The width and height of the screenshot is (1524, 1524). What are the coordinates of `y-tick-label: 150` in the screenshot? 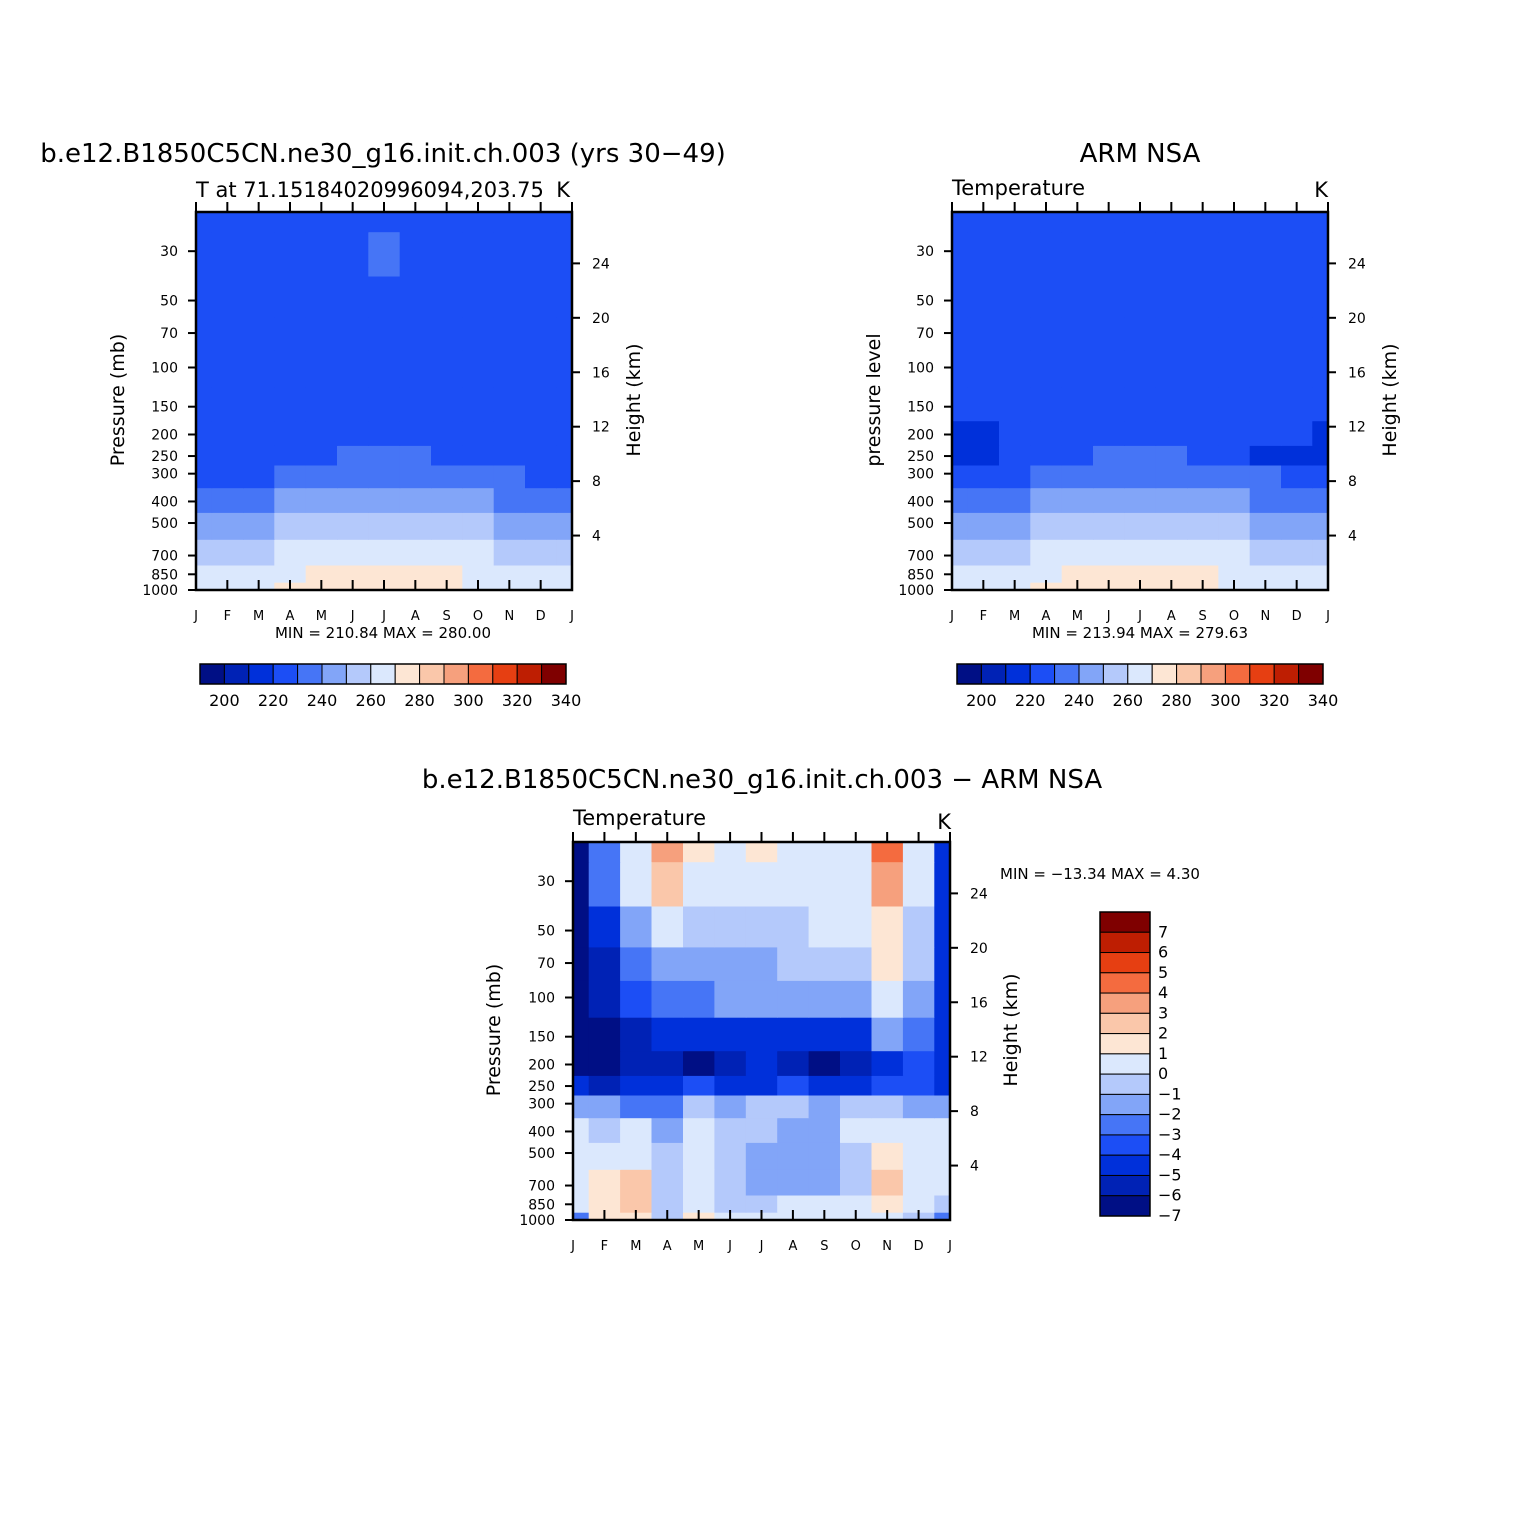 It's located at (920, 408).